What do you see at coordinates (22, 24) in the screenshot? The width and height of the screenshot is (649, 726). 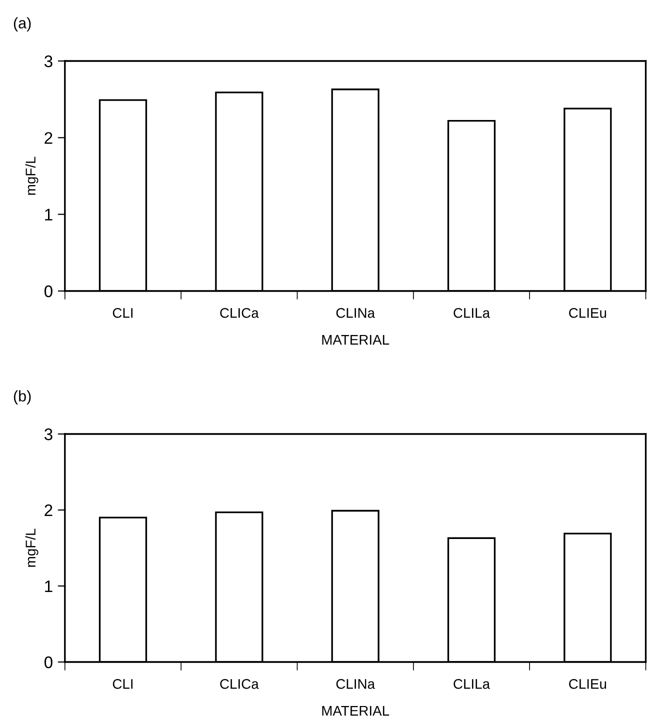 I see `chart-title: (a)` at bounding box center [22, 24].